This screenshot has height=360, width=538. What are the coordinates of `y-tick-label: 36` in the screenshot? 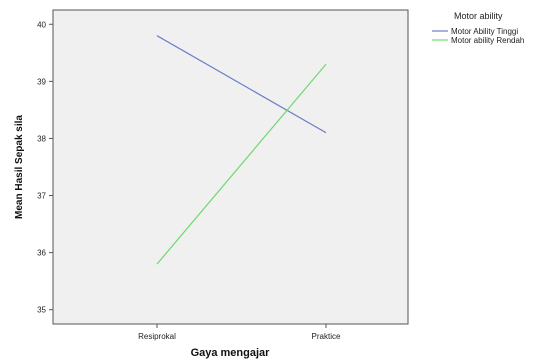 It's located at (41, 253).